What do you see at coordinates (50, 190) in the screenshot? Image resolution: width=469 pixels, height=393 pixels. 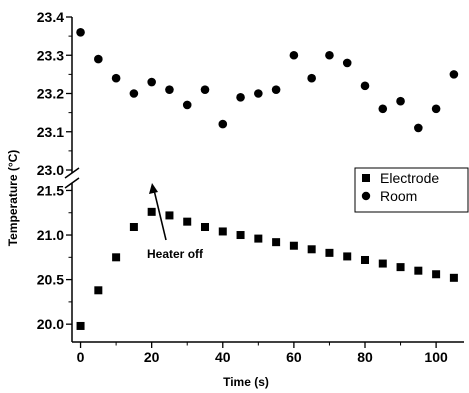 I see `y-lower-tick-label: 21.5` at bounding box center [50, 190].